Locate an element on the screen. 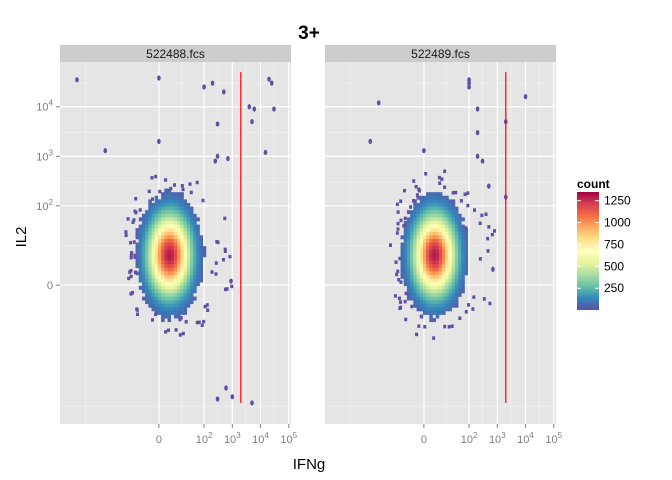  x-axis-label: IFNg is located at coordinates (309, 464).